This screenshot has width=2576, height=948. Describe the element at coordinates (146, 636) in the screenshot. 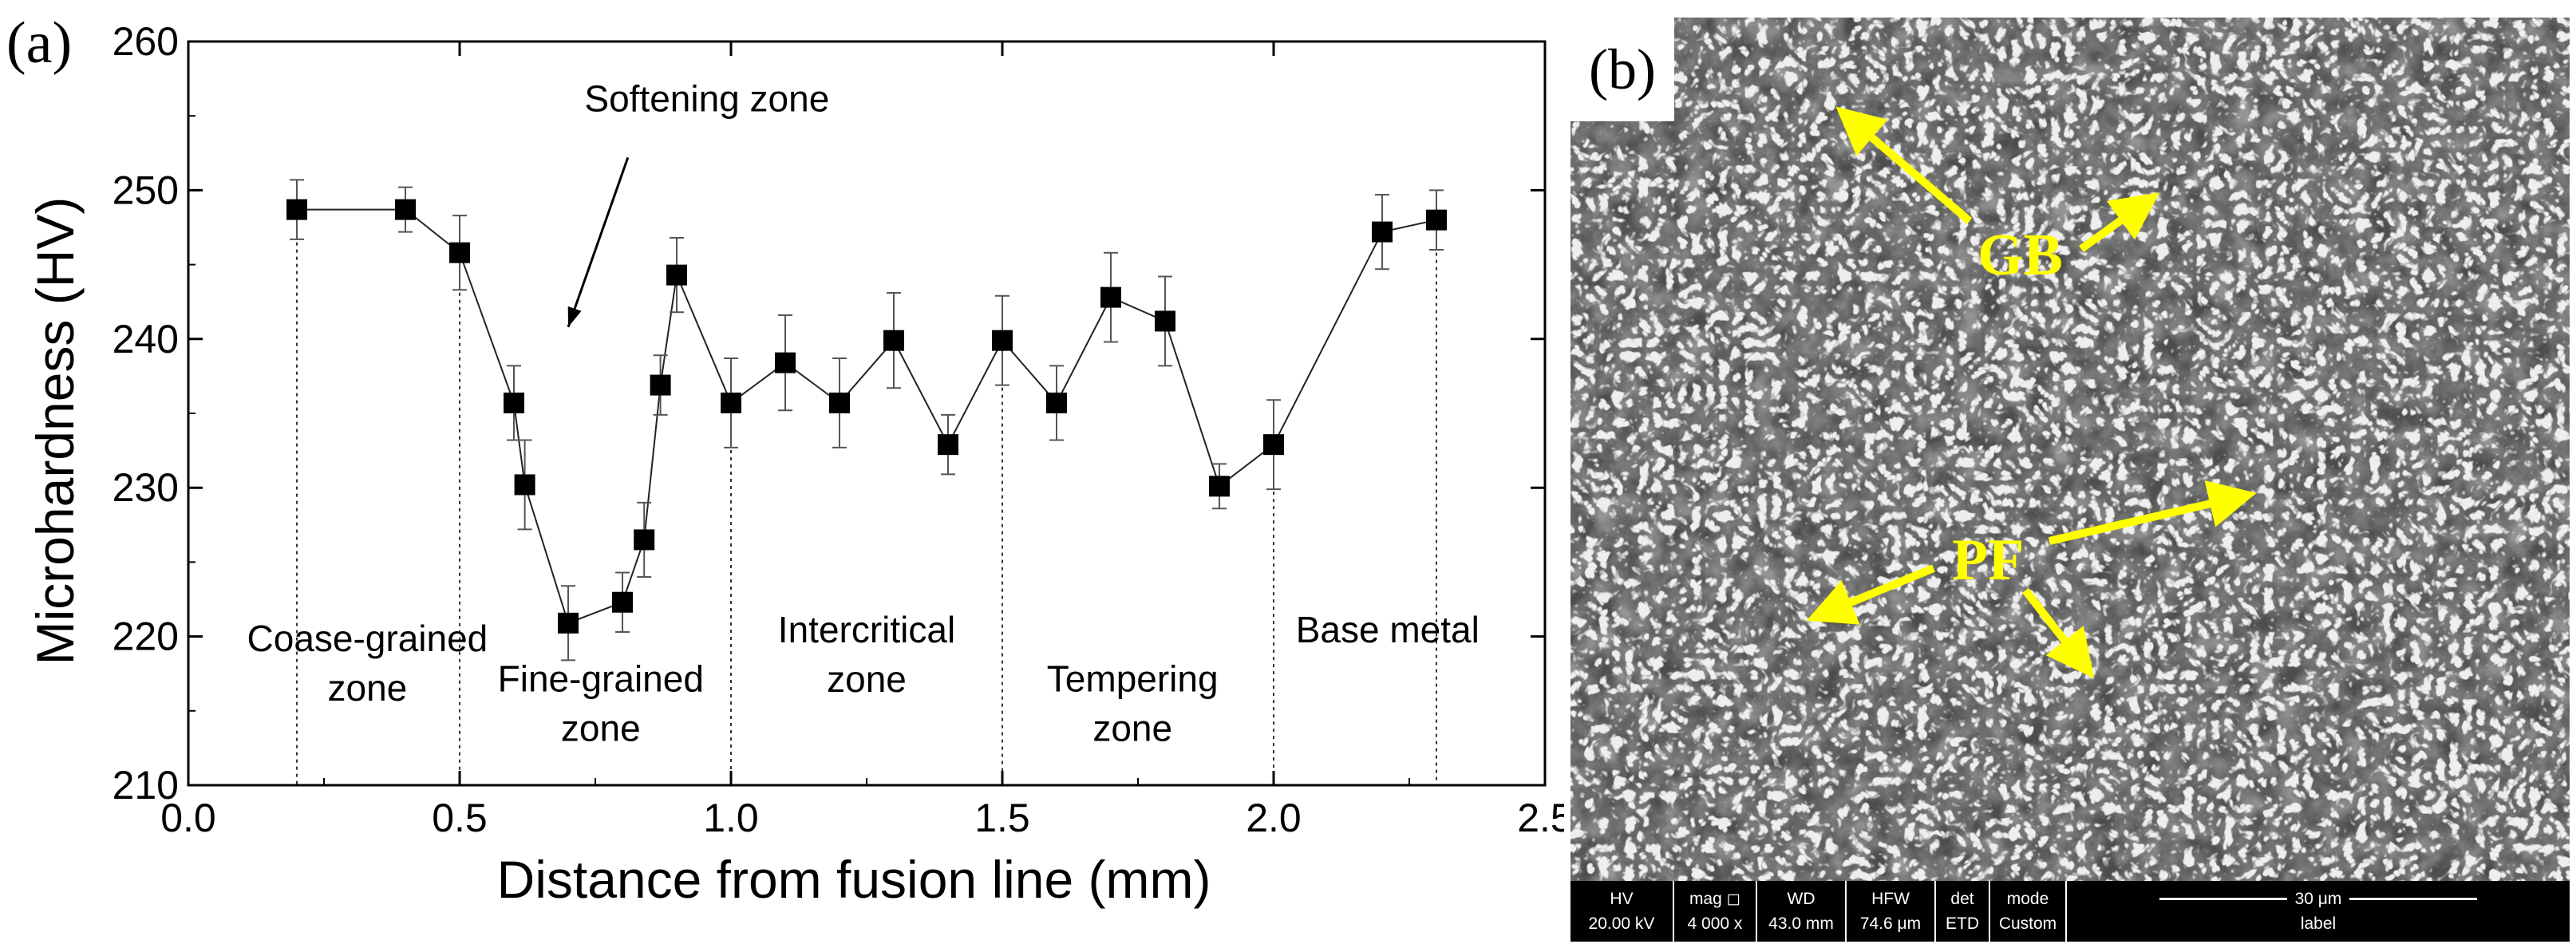

I see `y-tick-label: 220` at that location.